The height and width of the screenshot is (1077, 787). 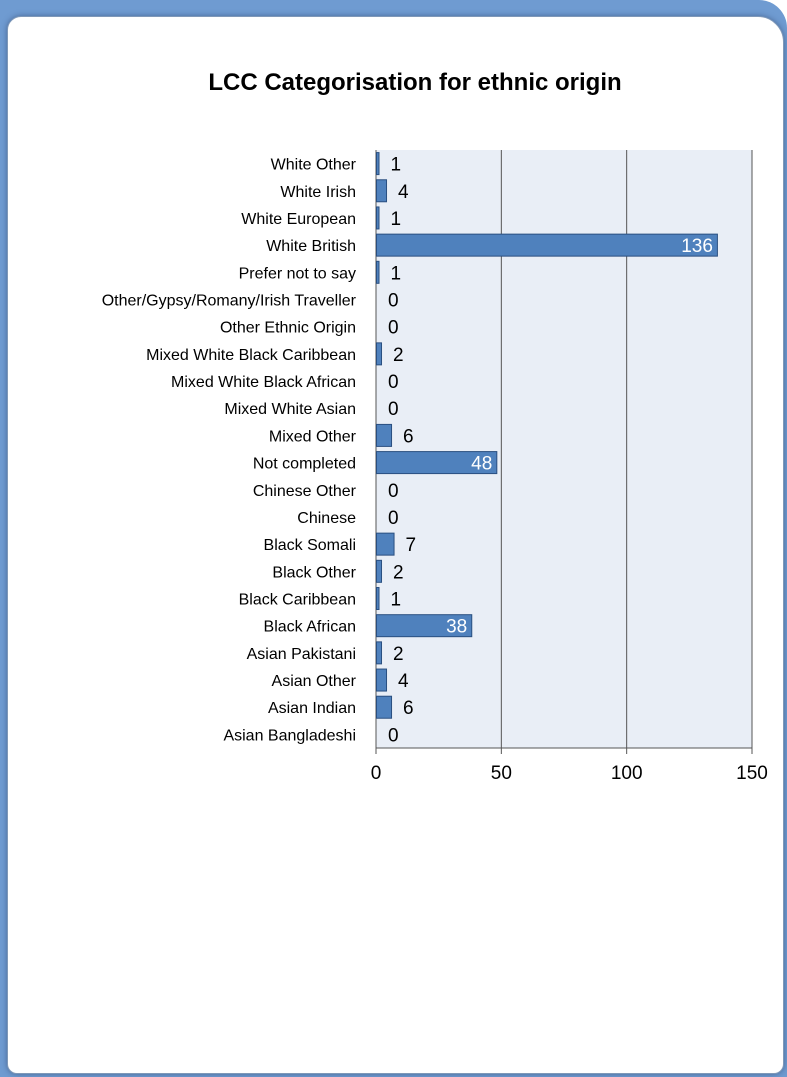 What do you see at coordinates (301, 654) in the screenshot?
I see `category-label: Asian Pakistani` at bounding box center [301, 654].